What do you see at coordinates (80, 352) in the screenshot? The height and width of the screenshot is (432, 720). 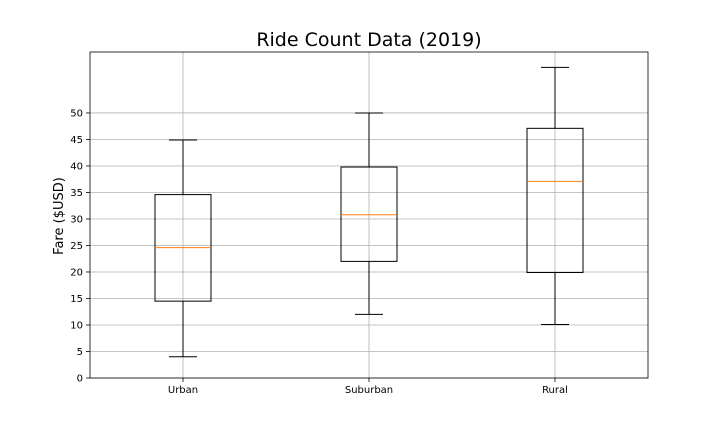 I see `y-tick-label: 5` at bounding box center [80, 352].